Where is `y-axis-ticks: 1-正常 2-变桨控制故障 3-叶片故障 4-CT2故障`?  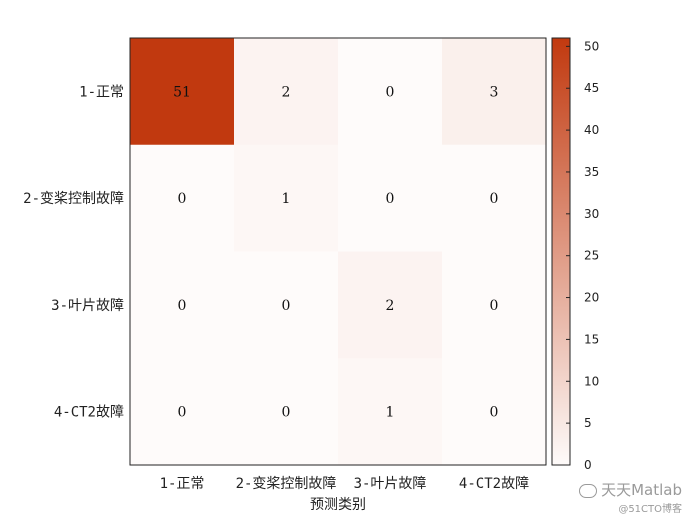 y-axis-ticks: 1-正常 2-变桨控制故障 3-叶片故障 4-CT2故障 is located at coordinates (73, 252).